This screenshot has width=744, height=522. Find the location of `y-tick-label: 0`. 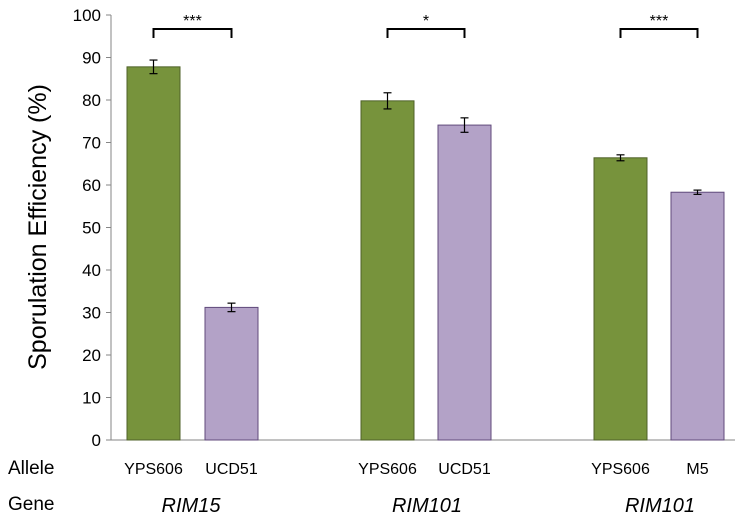

y-tick-label: 0 is located at coordinates (96, 440).